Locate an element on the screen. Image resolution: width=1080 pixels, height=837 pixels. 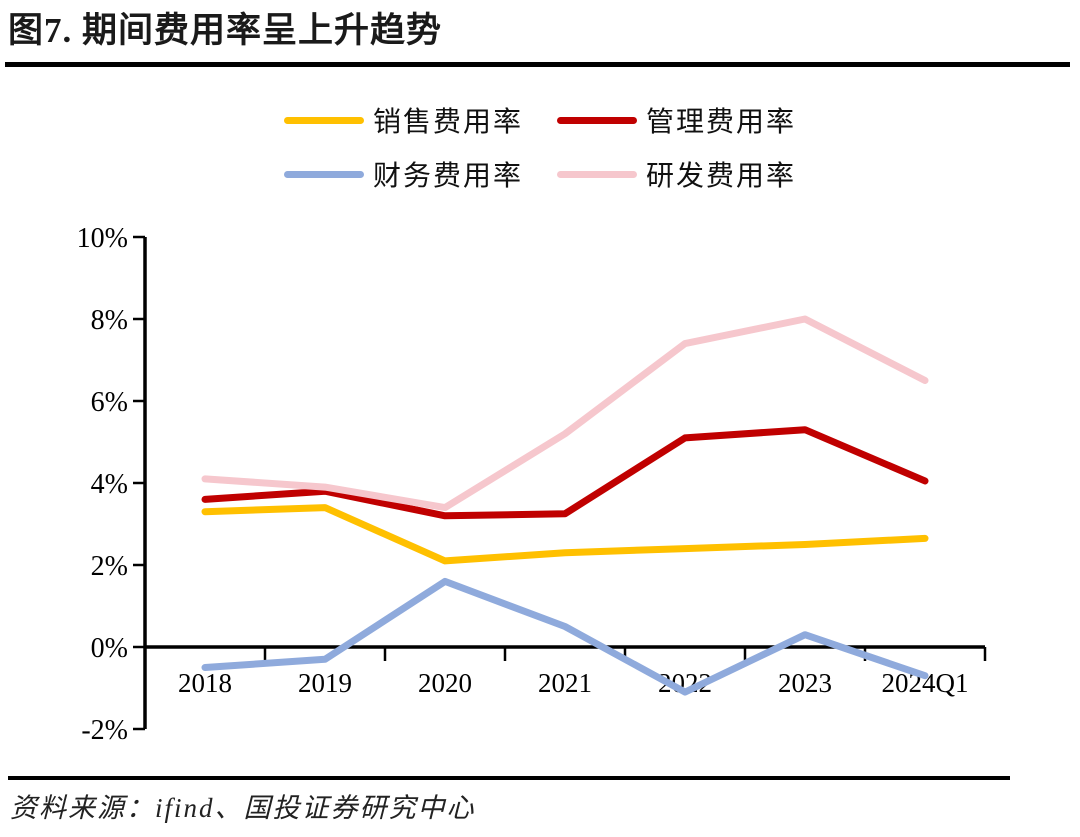
legend-item-2: 财务费用率 is located at coordinates (403, 174).